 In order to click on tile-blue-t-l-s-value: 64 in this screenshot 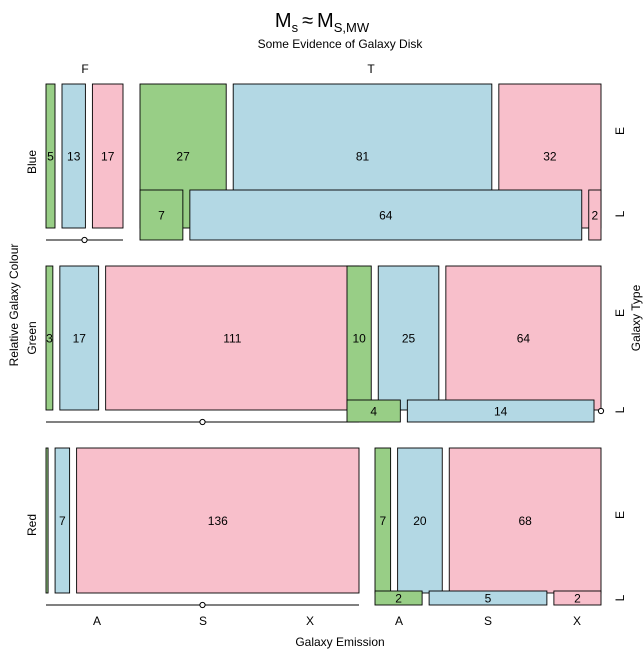, I will do `click(386, 216)`.